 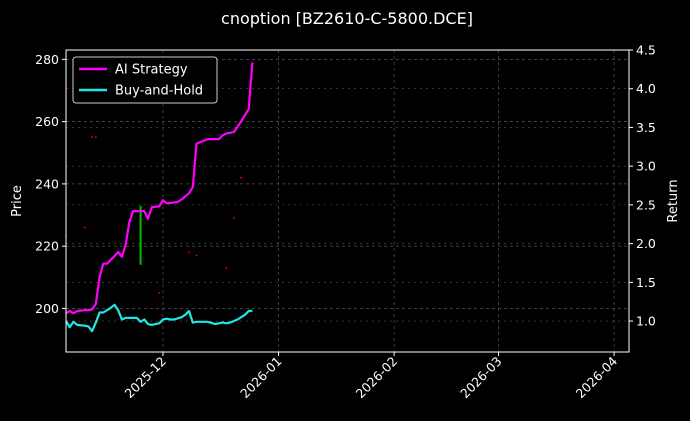 I want to click on left-tick-label: 240, so click(x=47, y=183).